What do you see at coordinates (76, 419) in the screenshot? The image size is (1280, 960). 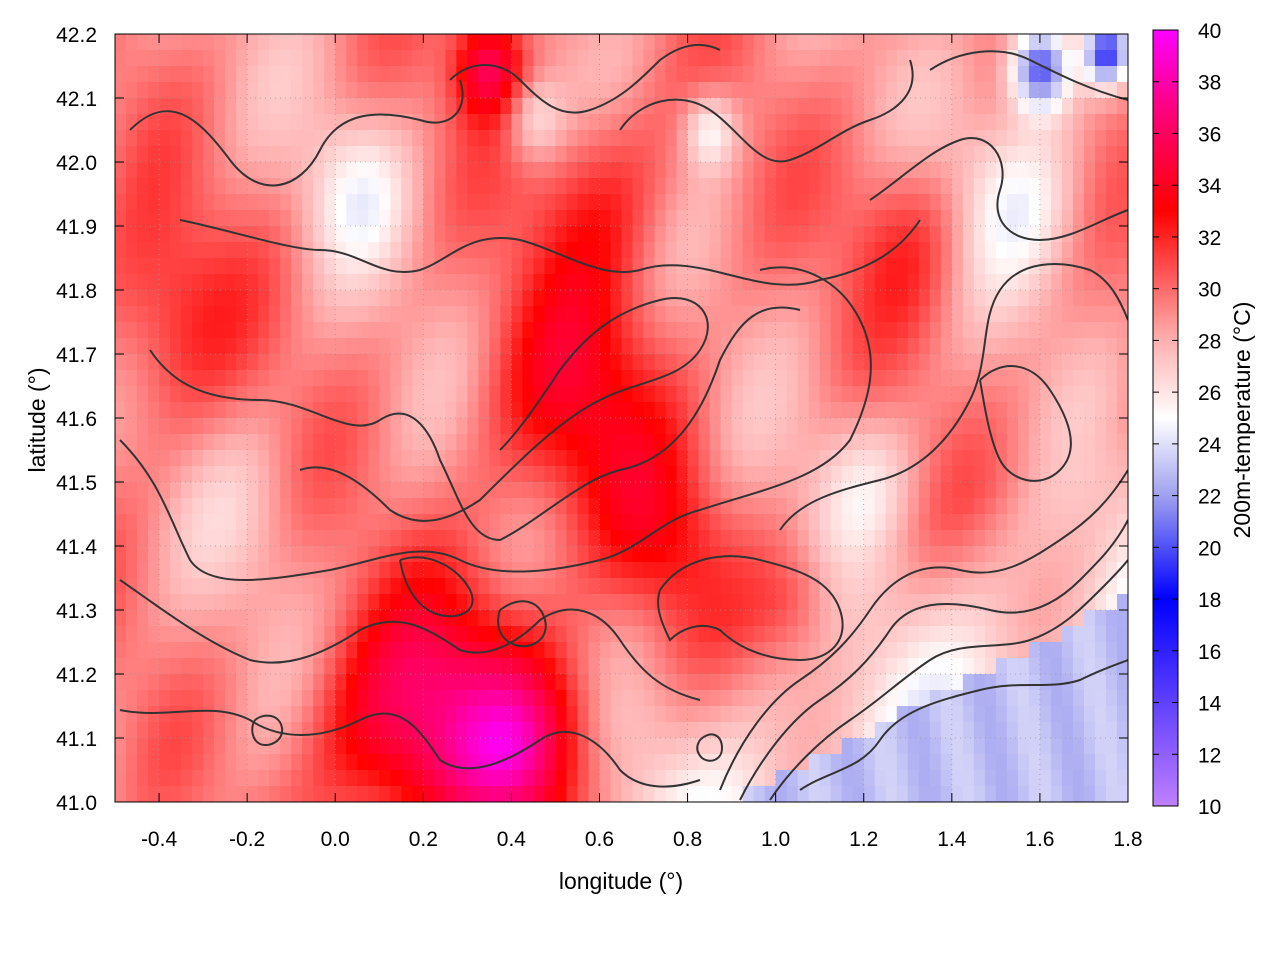 I see `y-tick-label: 41.6` at bounding box center [76, 419].